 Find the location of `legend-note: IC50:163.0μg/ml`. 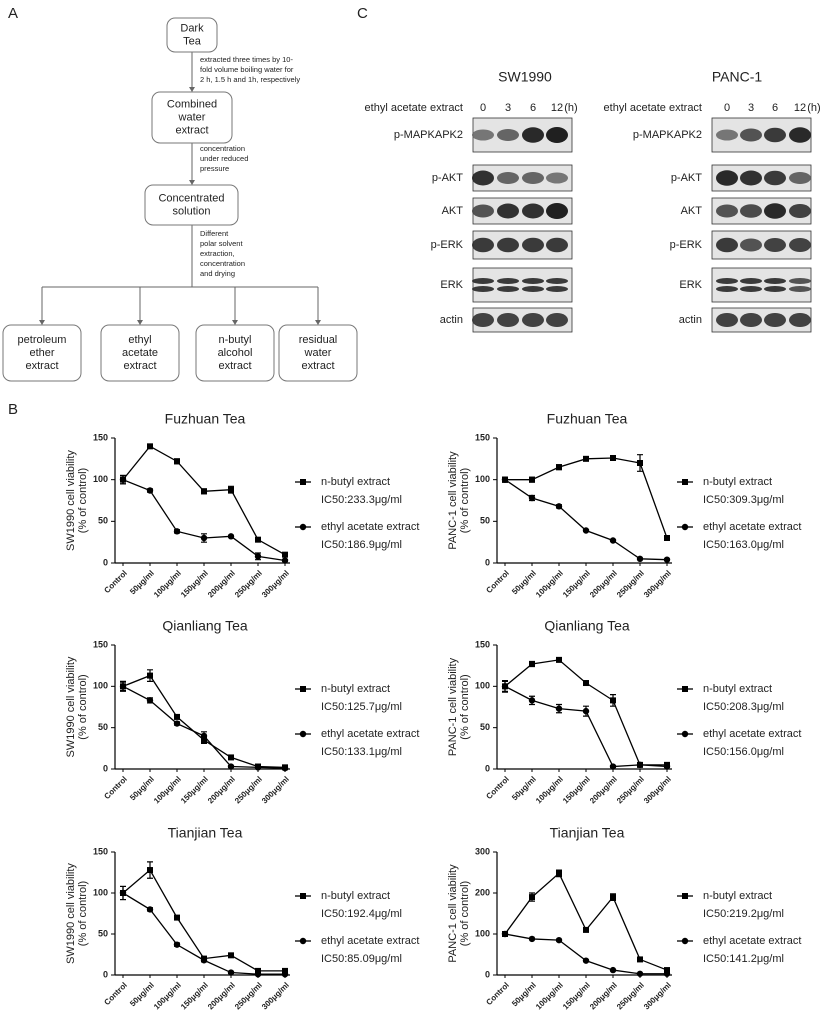

legend-note: IC50:163.0μg/ml is located at coordinates (743, 545).